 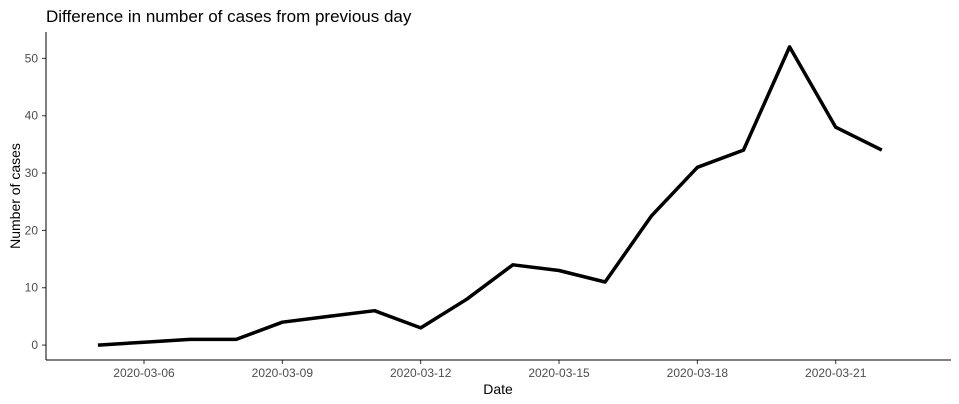 I want to click on y-axis-ticks: 0 10 20 30 40 50, so click(x=35, y=201).